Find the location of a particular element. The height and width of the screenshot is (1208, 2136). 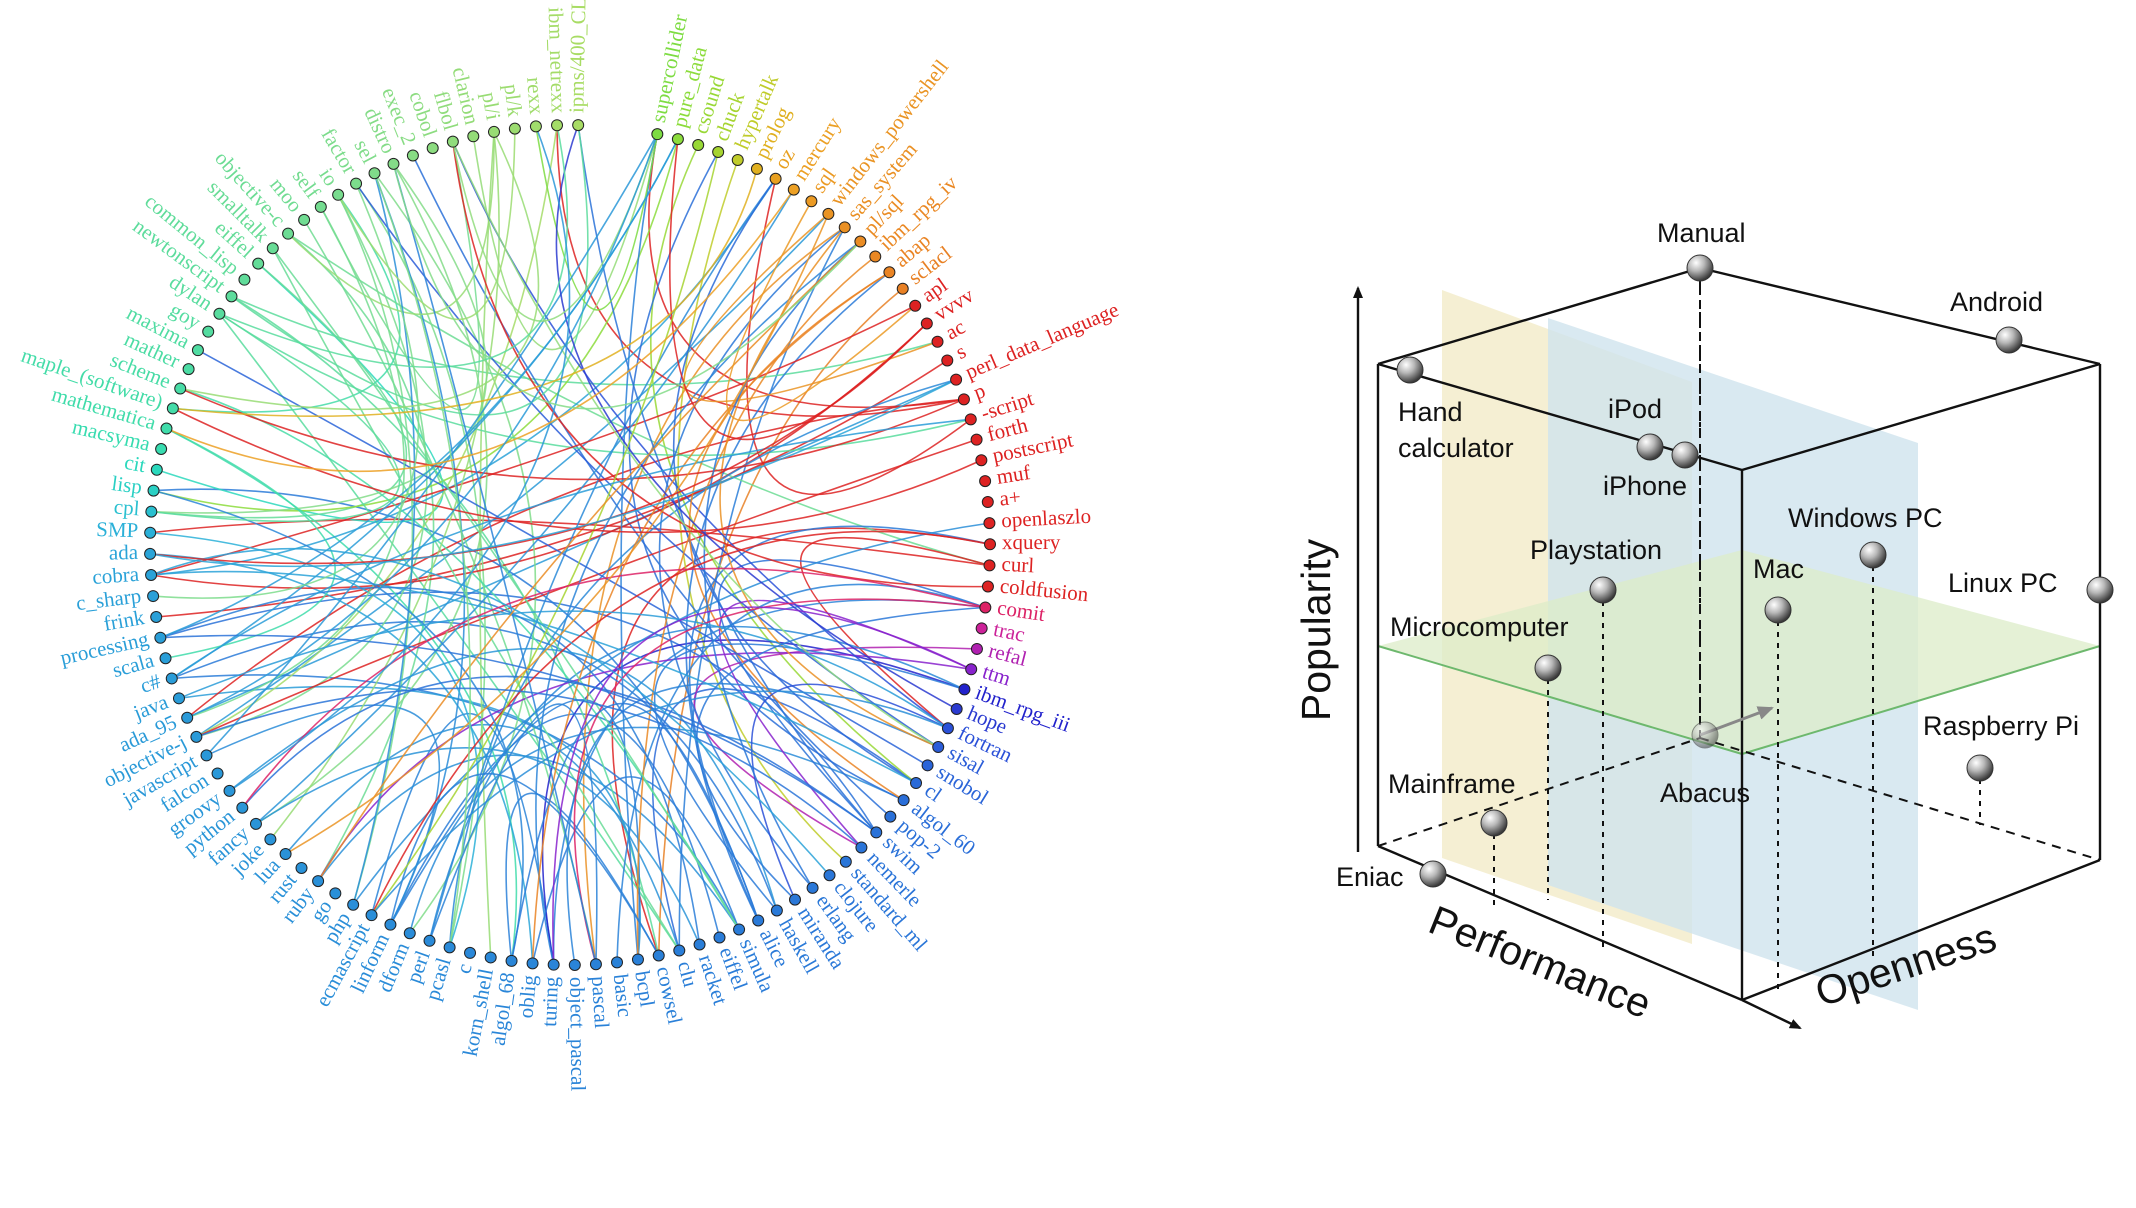

chord-node-label: curl is located at coordinates (1018, 565).